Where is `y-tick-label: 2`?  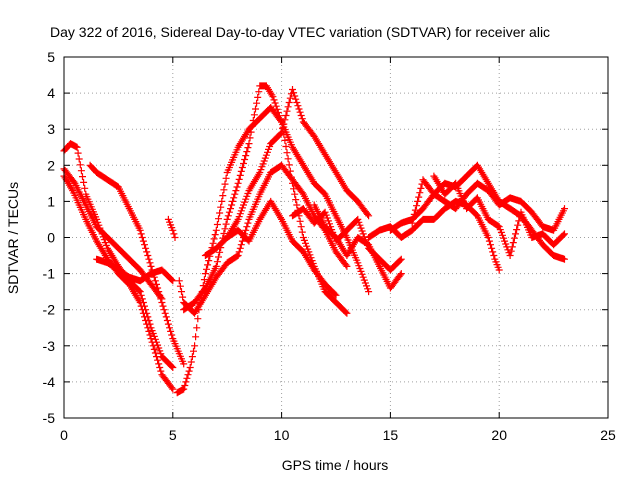
y-tick-label: 2 is located at coordinates (51, 165).